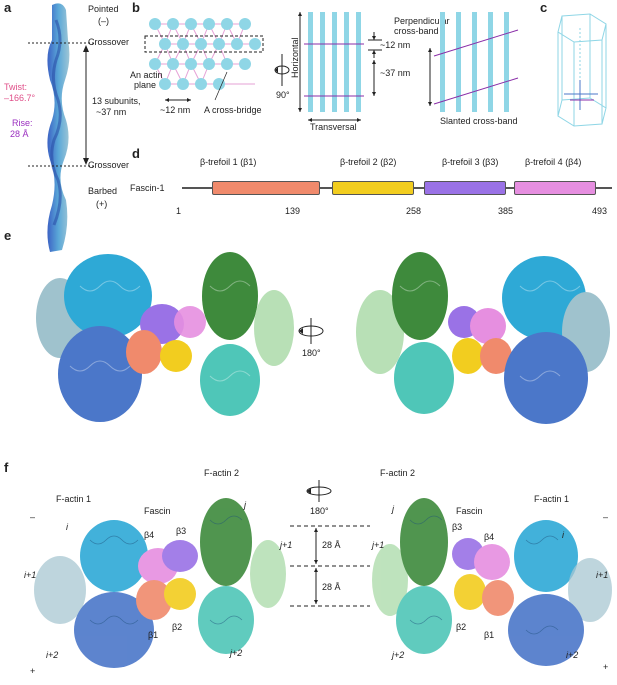  I want to click on slanted-bundle, so click(473, 62).